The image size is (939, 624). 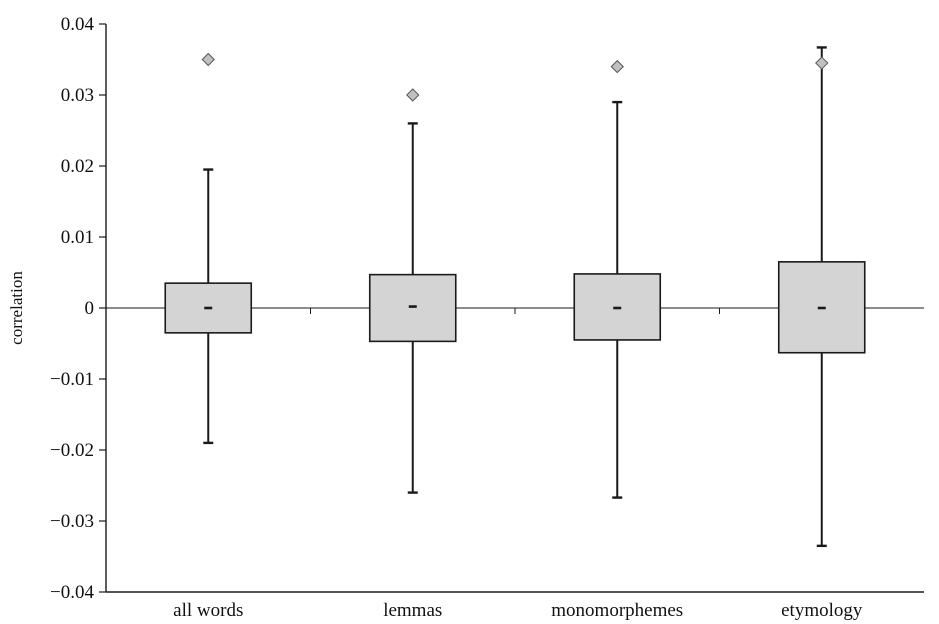 I want to click on x-category-label: lemmas, so click(x=412, y=610).